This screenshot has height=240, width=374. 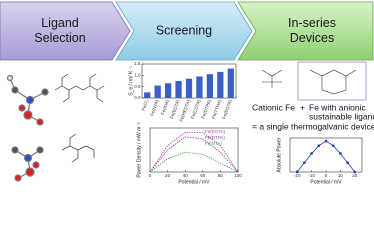 I want to click on device-text: Cationic Fe, so click(x=273, y=107).